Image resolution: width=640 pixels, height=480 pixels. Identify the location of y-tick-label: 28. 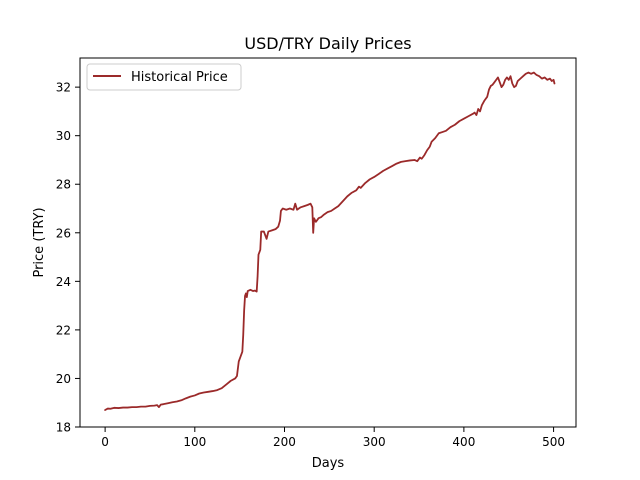
(63, 185).